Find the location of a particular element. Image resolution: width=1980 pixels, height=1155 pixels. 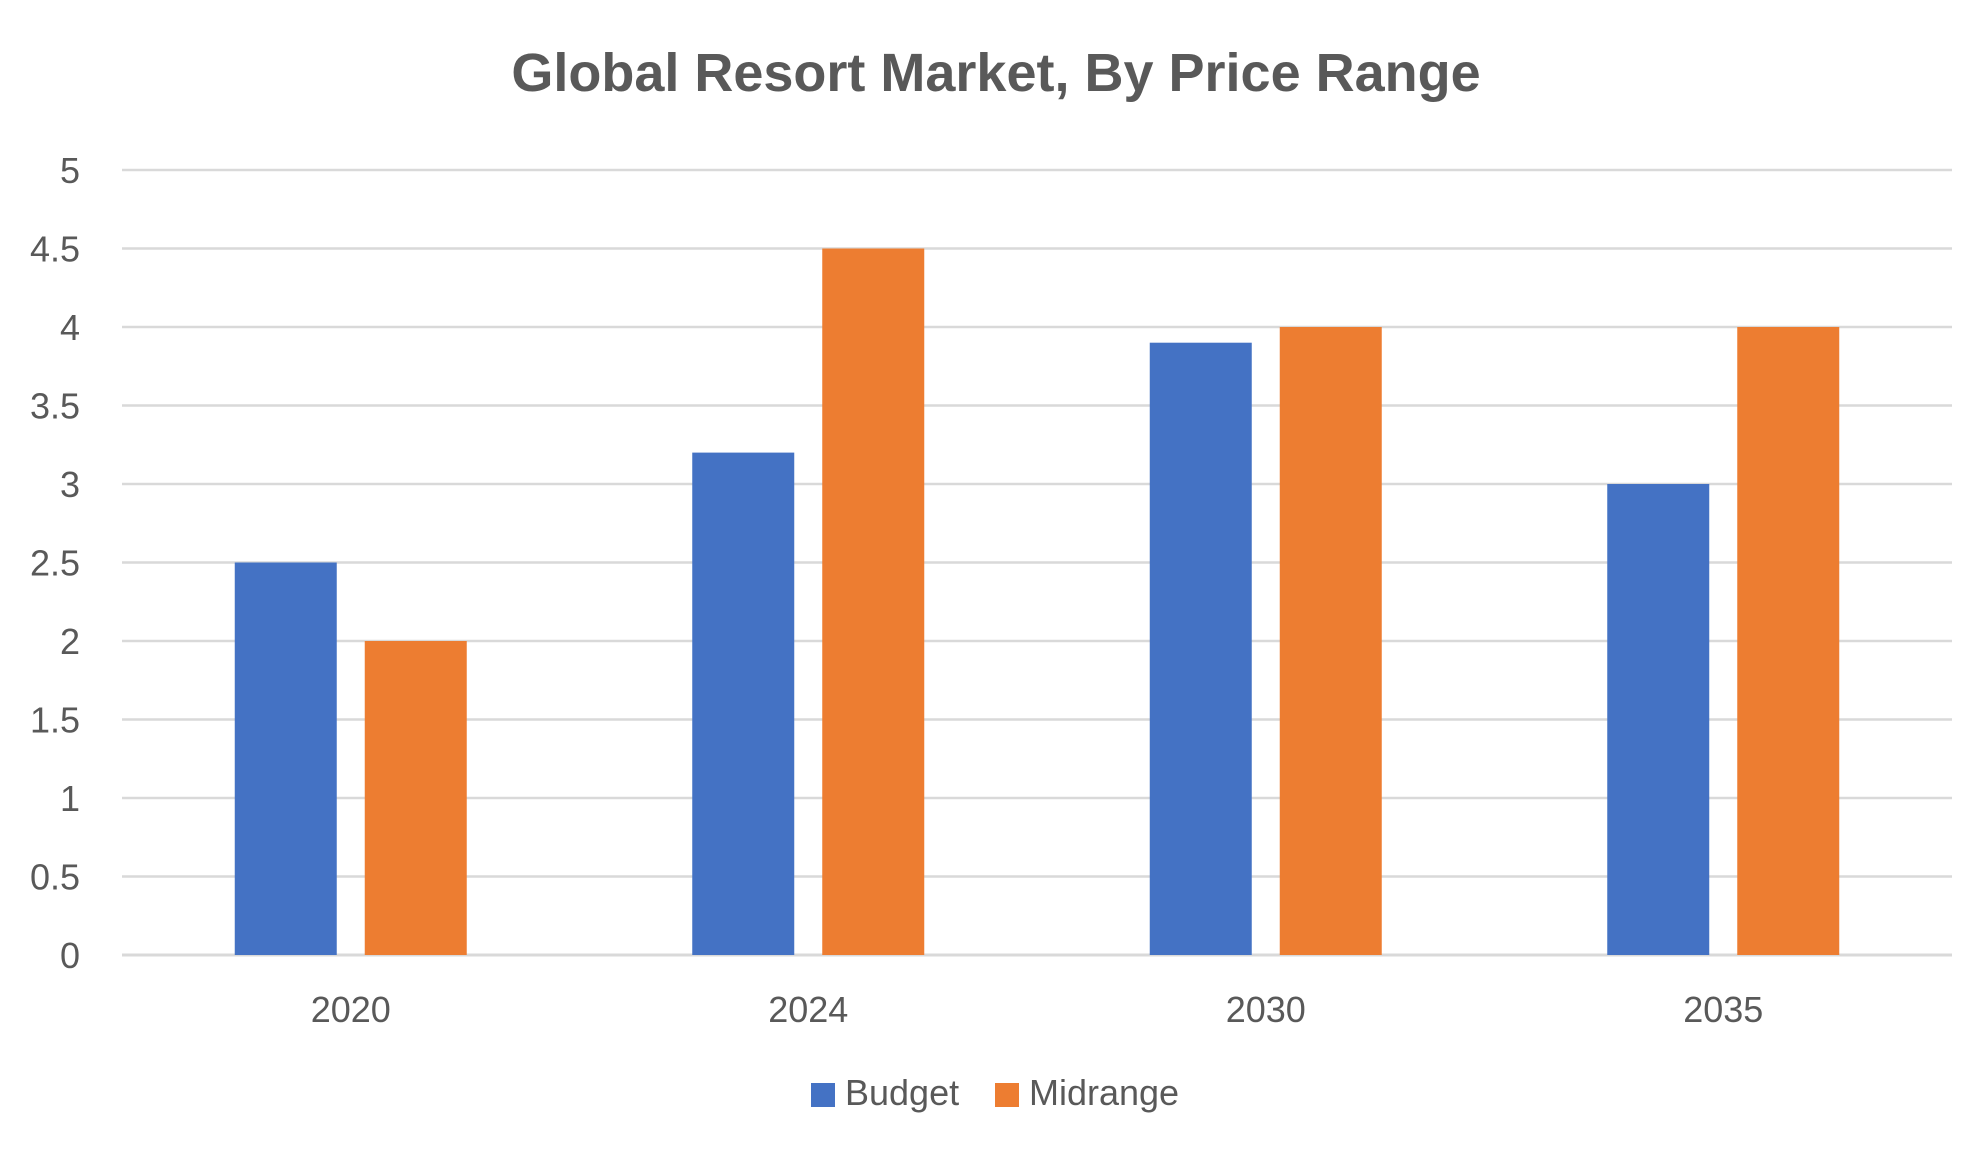

bar-midrange-2035 is located at coordinates (1788, 641).